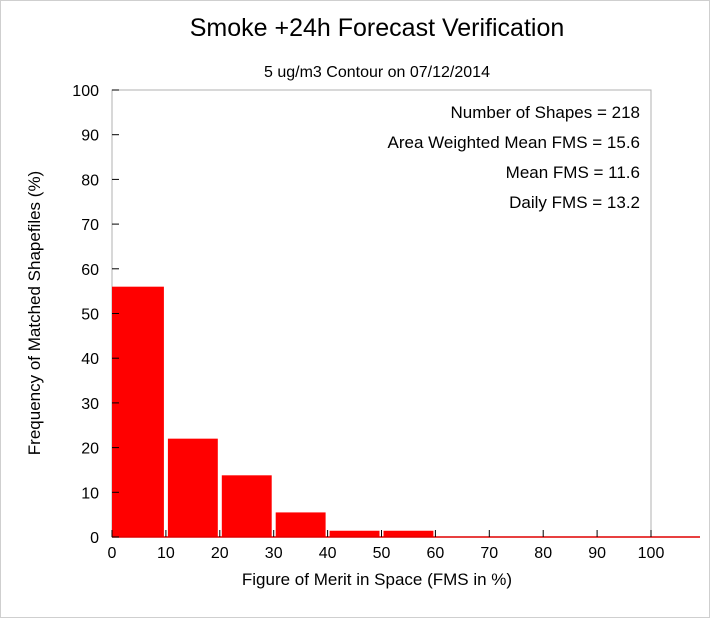  What do you see at coordinates (34, 313) in the screenshot?
I see `y-axis-label: Frequency of Matched Shapefiles (%)` at bounding box center [34, 313].